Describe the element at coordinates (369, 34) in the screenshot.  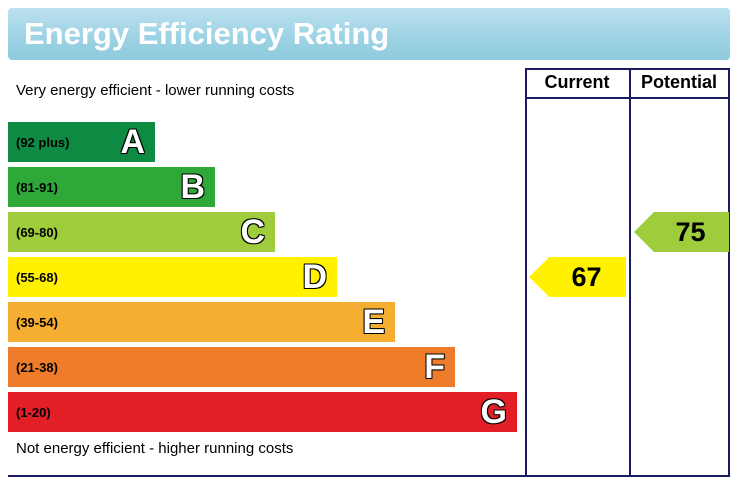
I see `page-title: Energy Efficiency Rating` at that location.